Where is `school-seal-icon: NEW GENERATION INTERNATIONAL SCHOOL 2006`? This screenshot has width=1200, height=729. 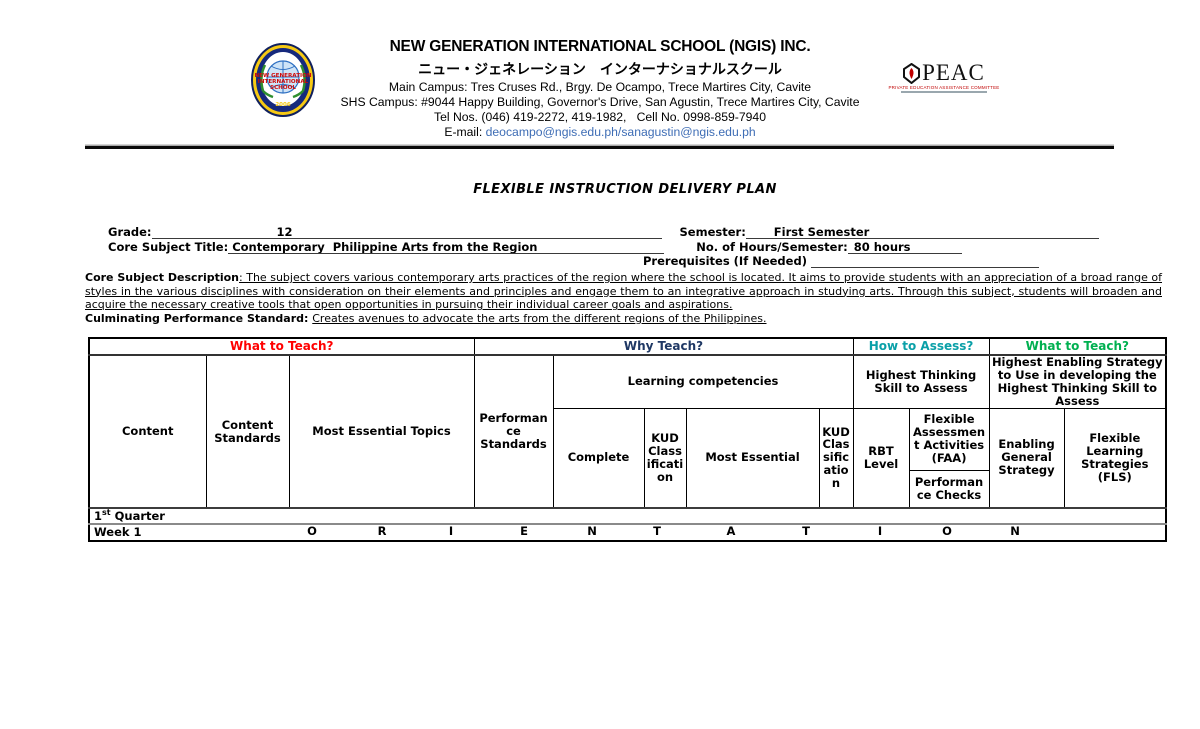
school-seal-icon: NEW GENERATION INTERNATIONAL SCHOOL 2006 is located at coordinates (283, 80).